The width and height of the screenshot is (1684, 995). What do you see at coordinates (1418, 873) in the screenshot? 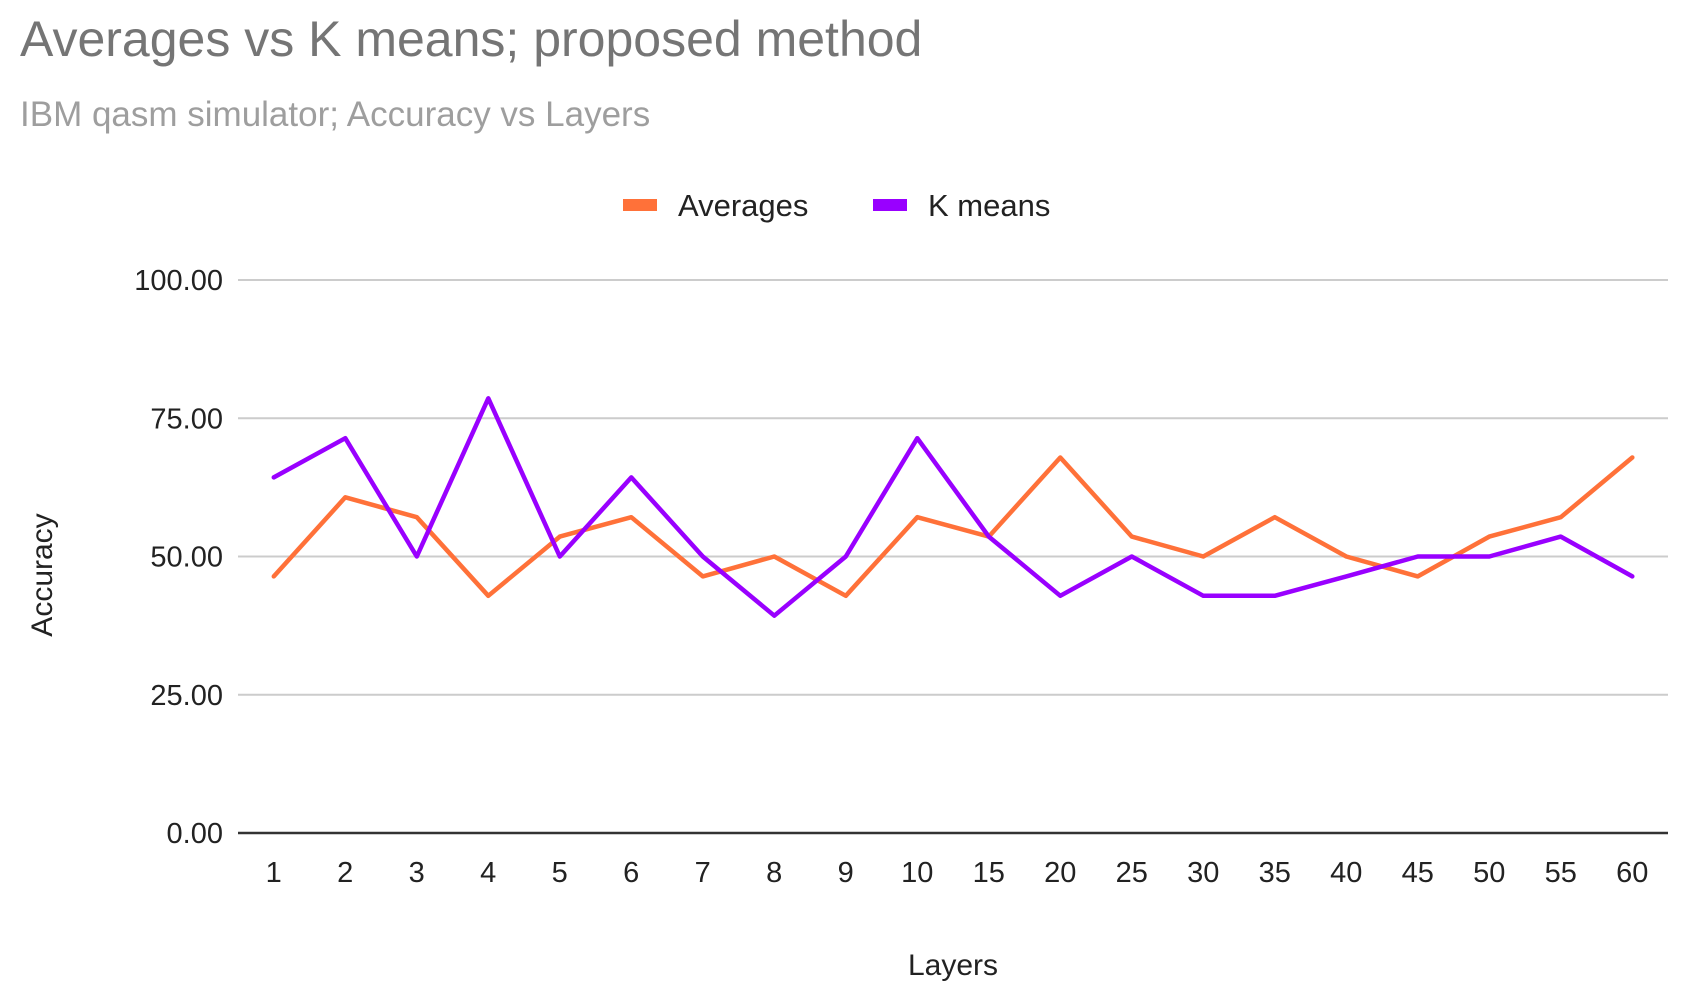
I see `x-tick-label: 45` at bounding box center [1418, 873].